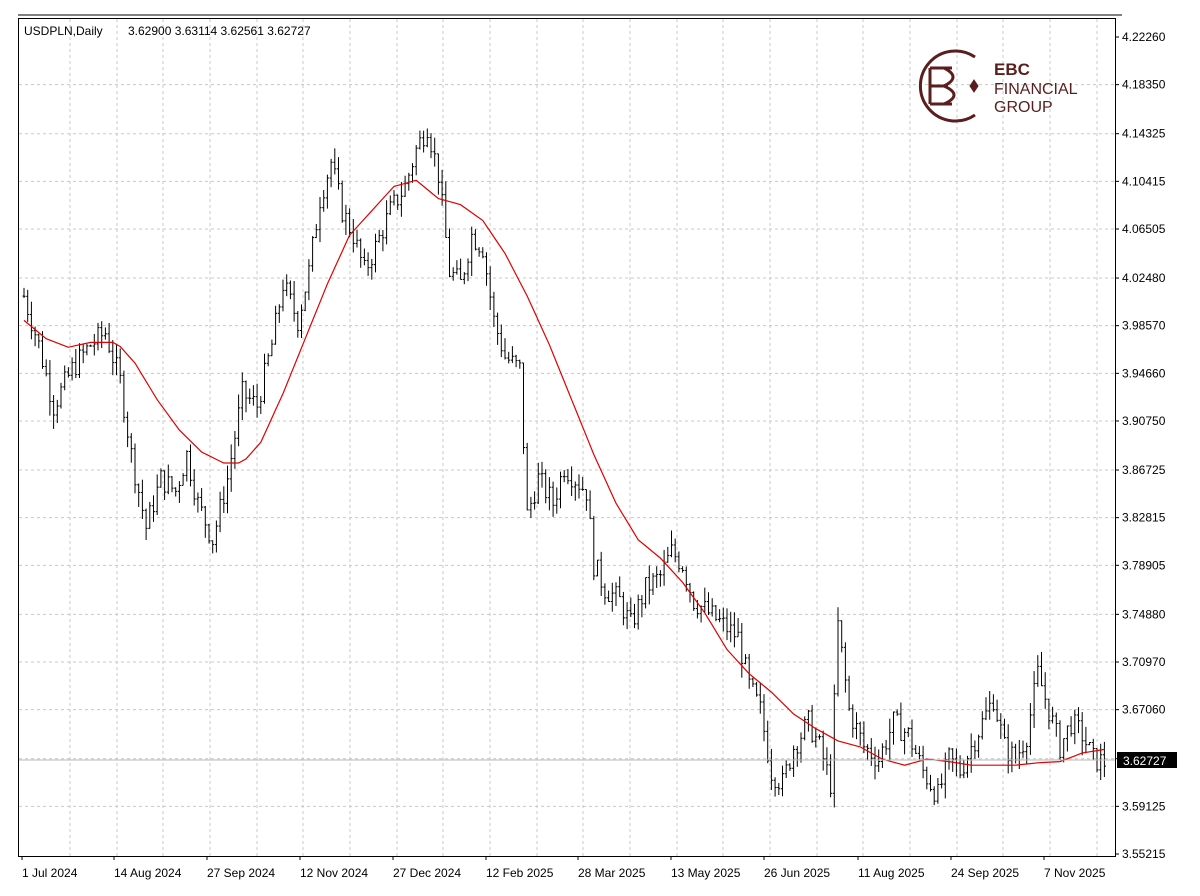 The width and height of the screenshot is (1200, 896). Describe the element at coordinates (891, 873) in the screenshot. I see `x-tick-label: 11 Aug 2025` at that location.